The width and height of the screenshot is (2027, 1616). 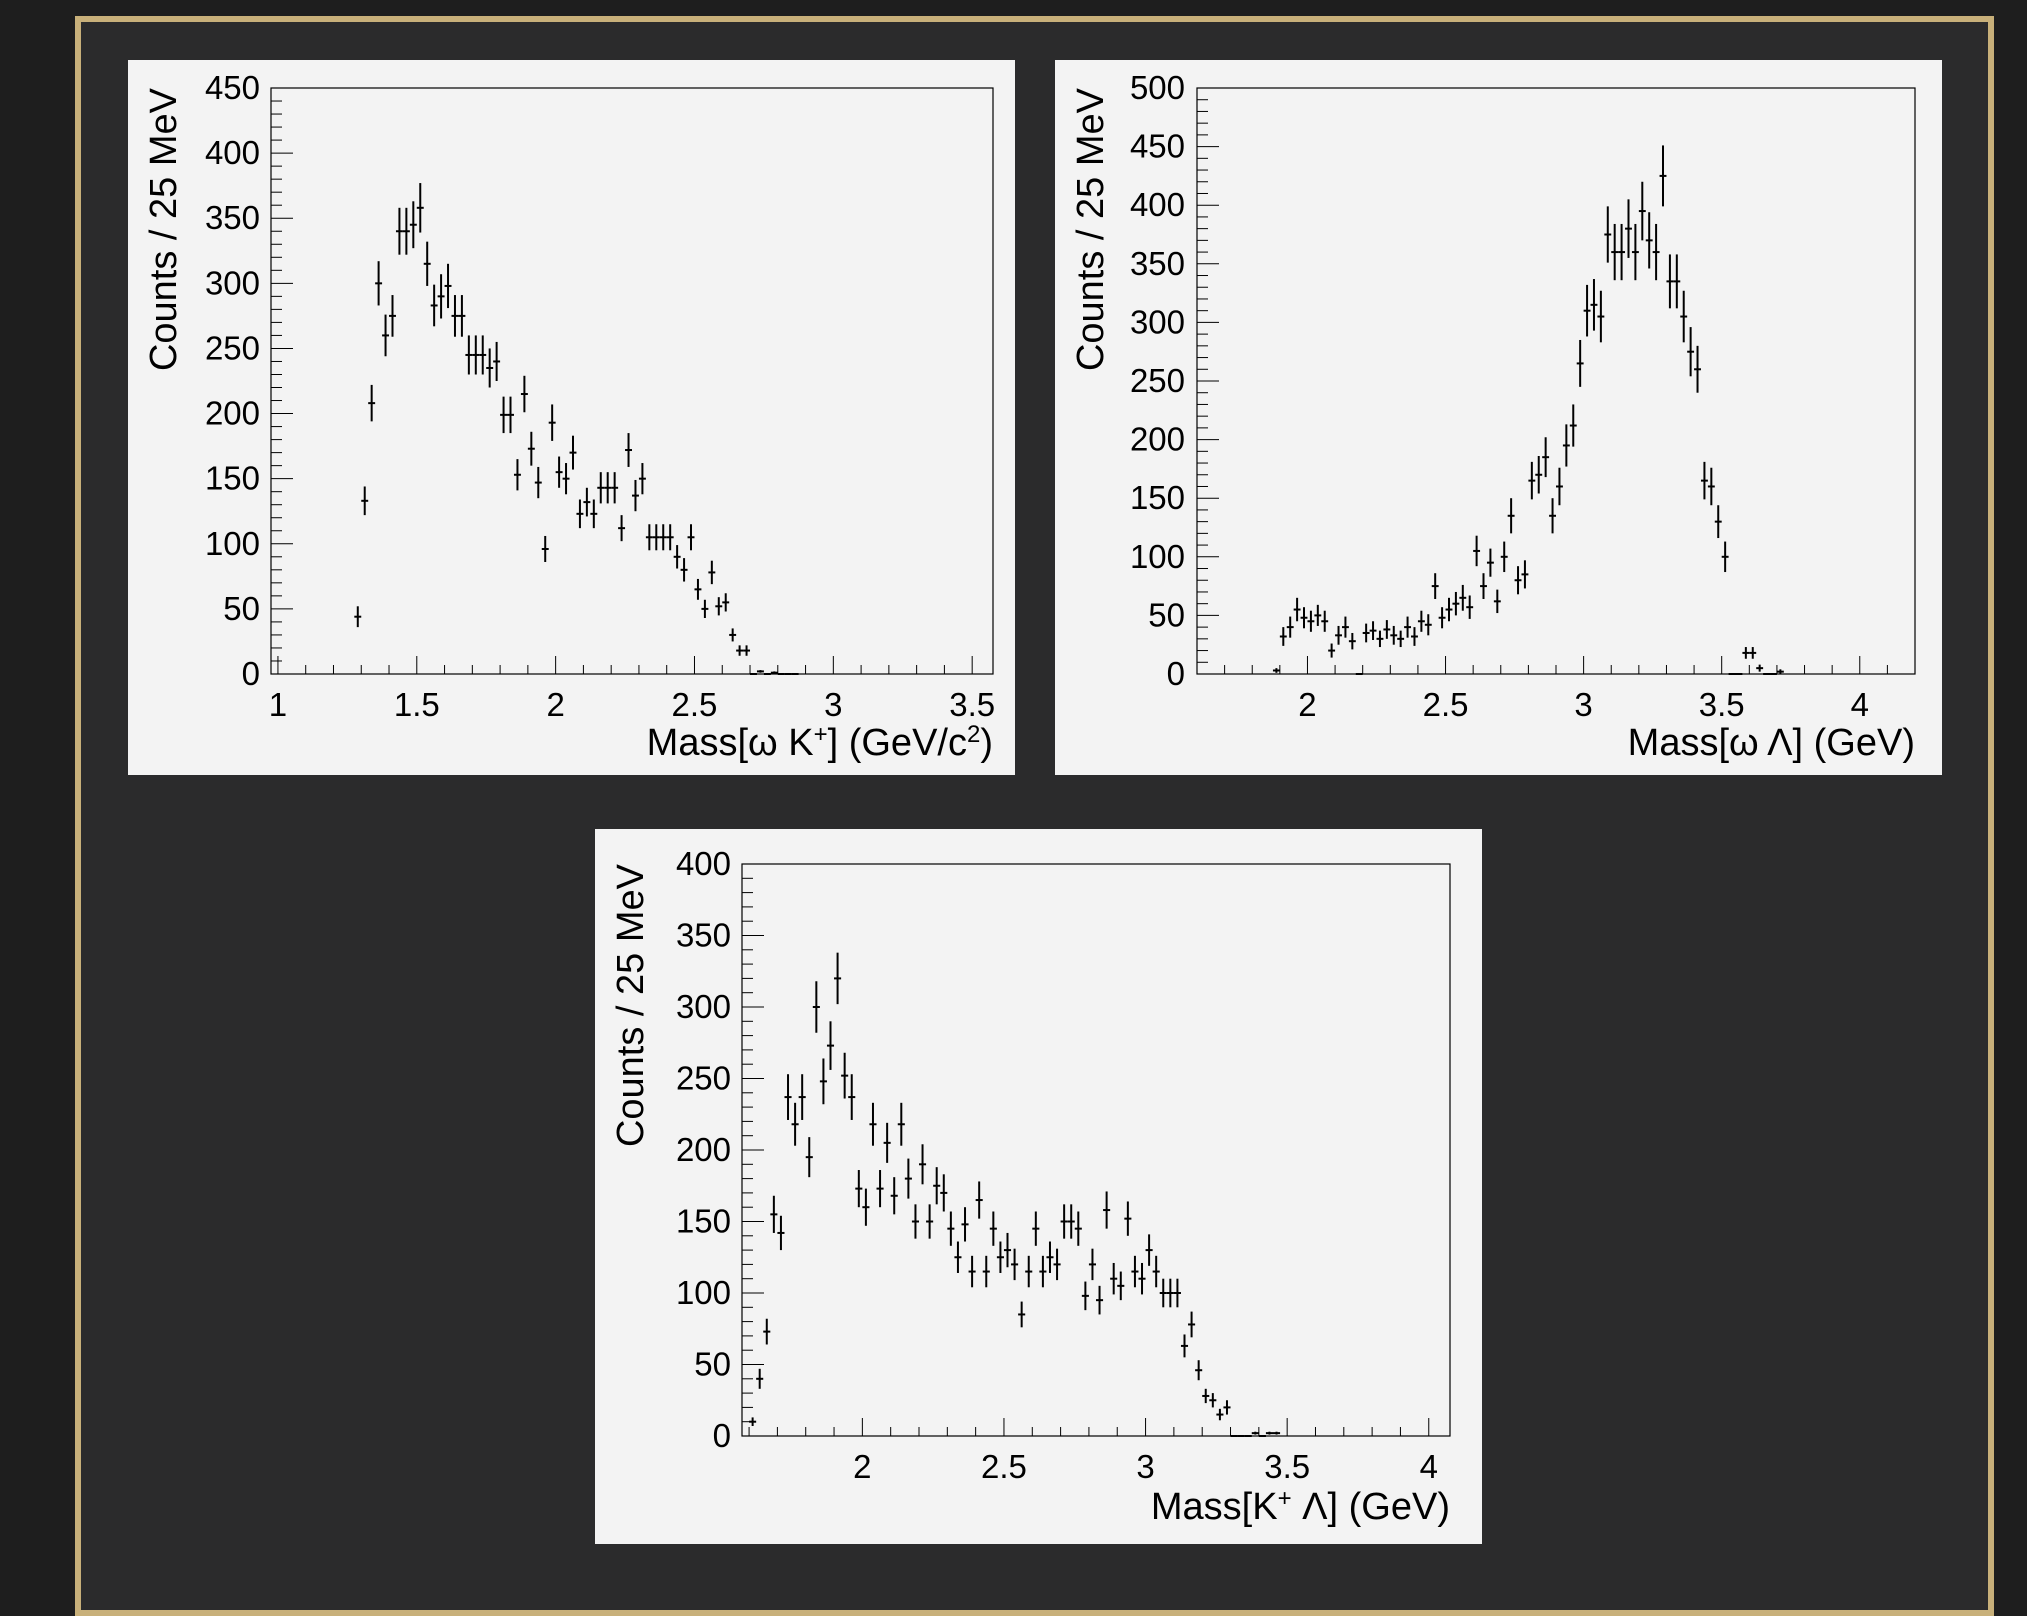 I want to click on x-tick-label: 1, so click(x=278, y=704).